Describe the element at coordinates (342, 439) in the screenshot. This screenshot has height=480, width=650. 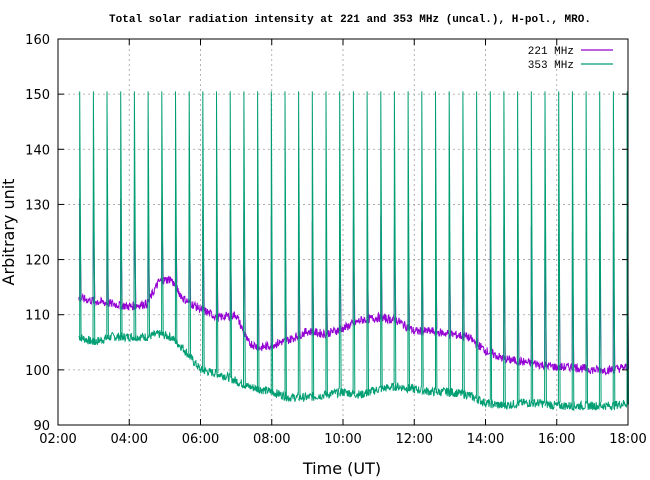
I see `x-tick-label: 10:00` at that location.